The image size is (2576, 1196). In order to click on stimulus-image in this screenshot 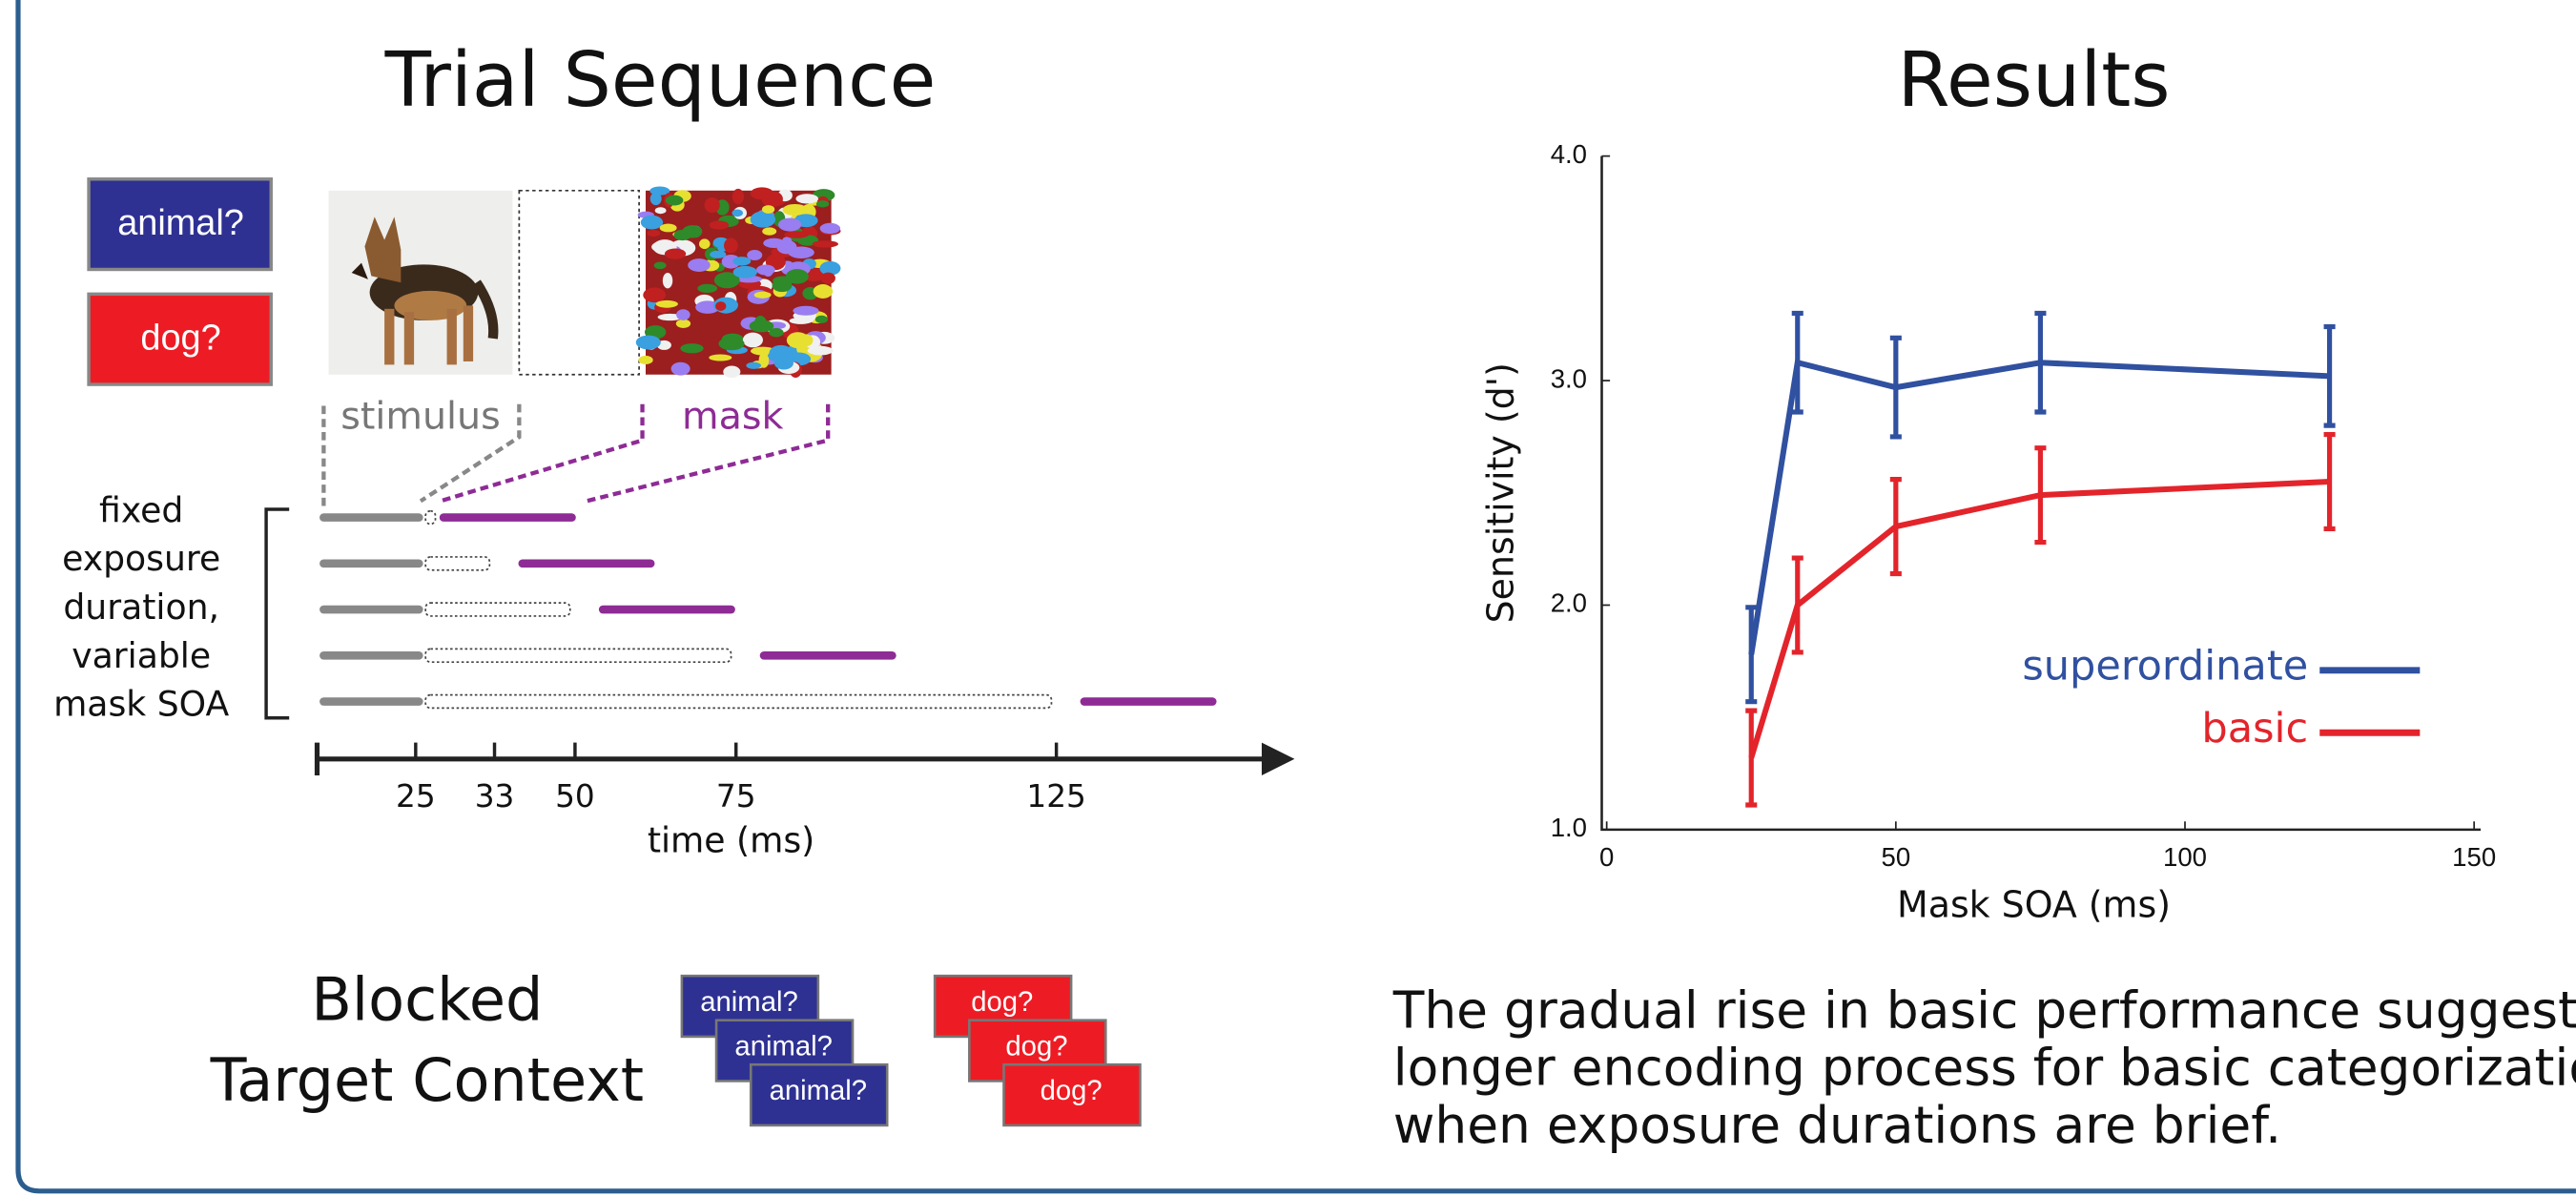, I will do `click(420, 282)`.